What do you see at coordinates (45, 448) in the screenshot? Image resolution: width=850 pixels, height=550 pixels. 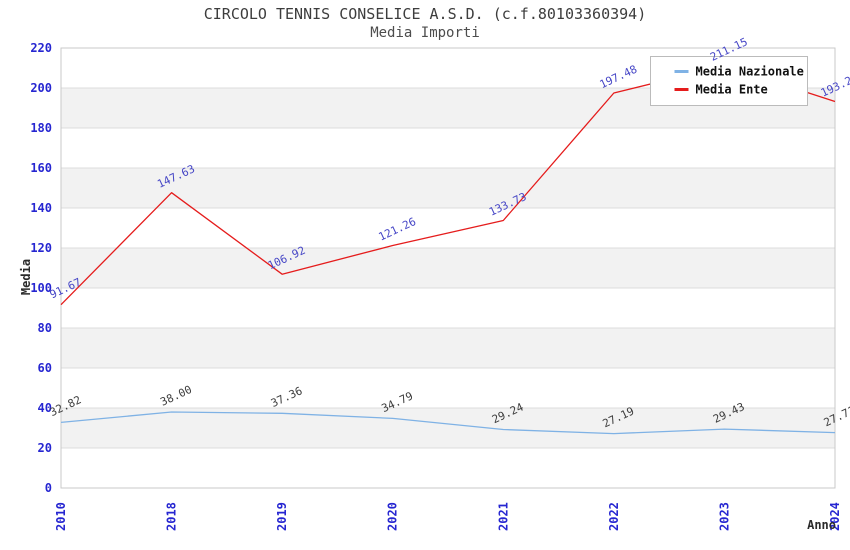 I see `y-tick-label: 20` at bounding box center [45, 448].